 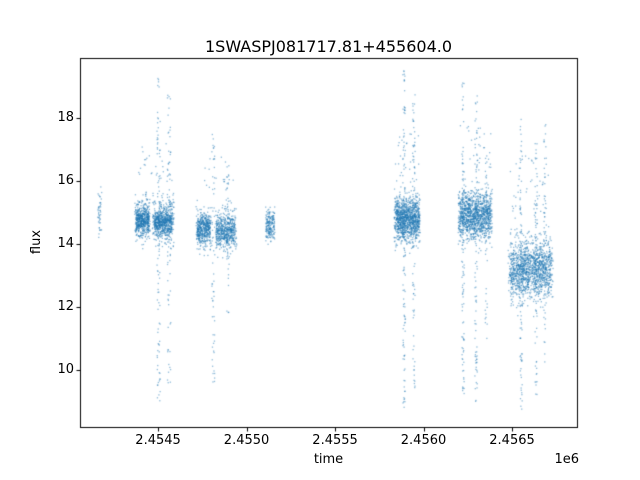 What do you see at coordinates (328, 46) in the screenshot?
I see `plot-title: 1SWASPJ081717.81+455604.0` at bounding box center [328, 46].